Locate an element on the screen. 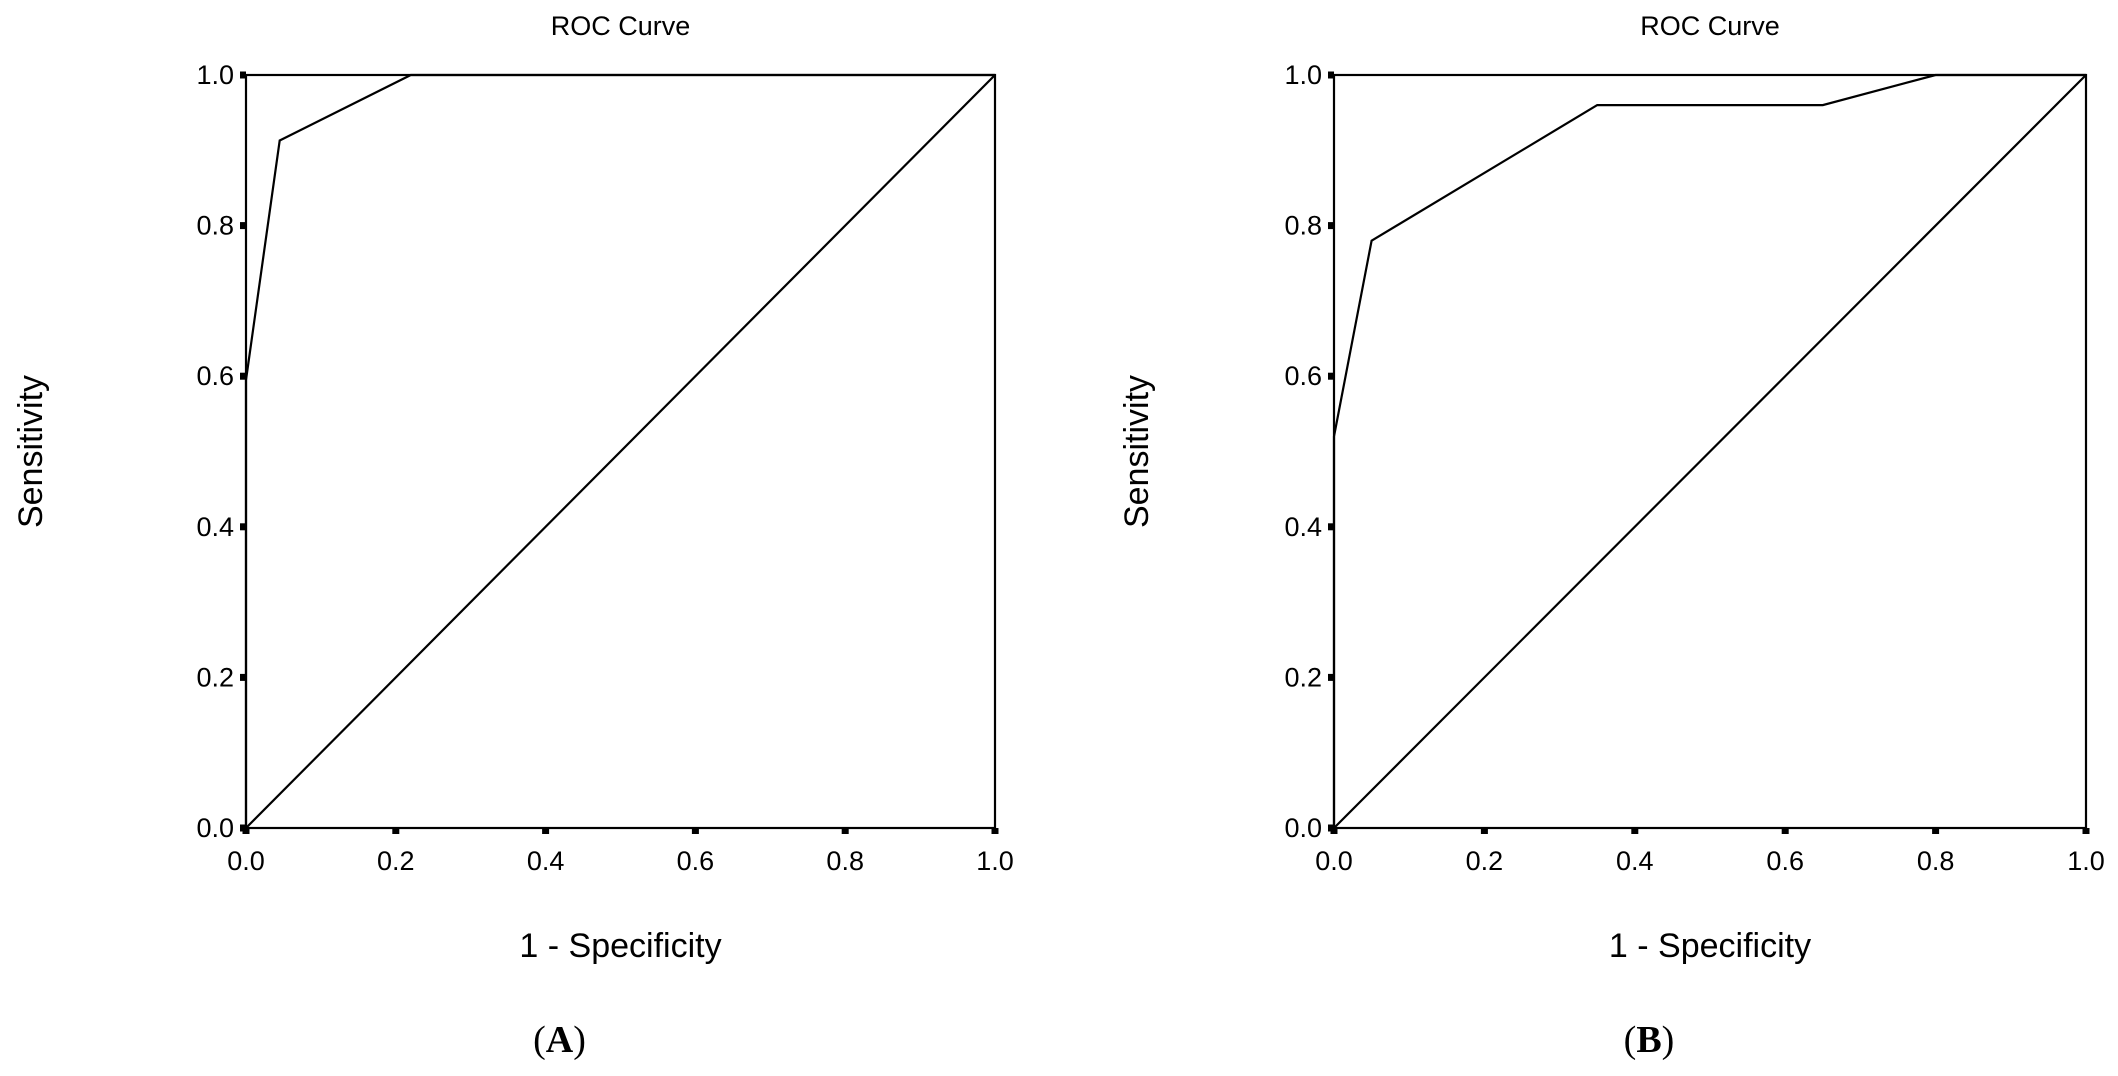  caption-panel-letter: B is located at coordinates (1648, 1040).